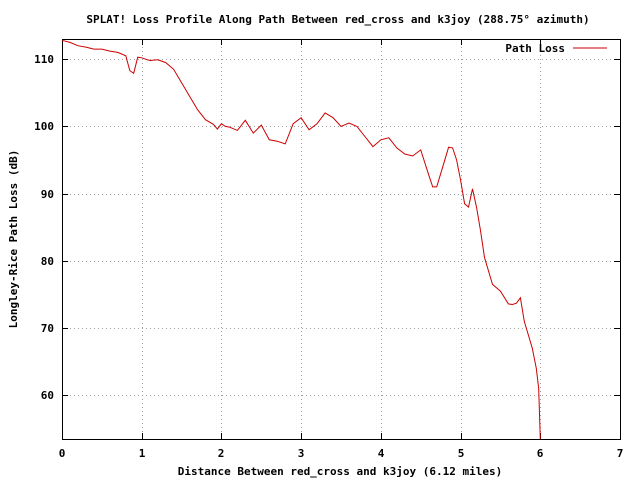 Image resolution: width=640 pixels, height=485 pixels. What do you see at coordinates (301, 453) in the screenshot?
I see `x-tick-label: 3` at bounding box center [301, 453].